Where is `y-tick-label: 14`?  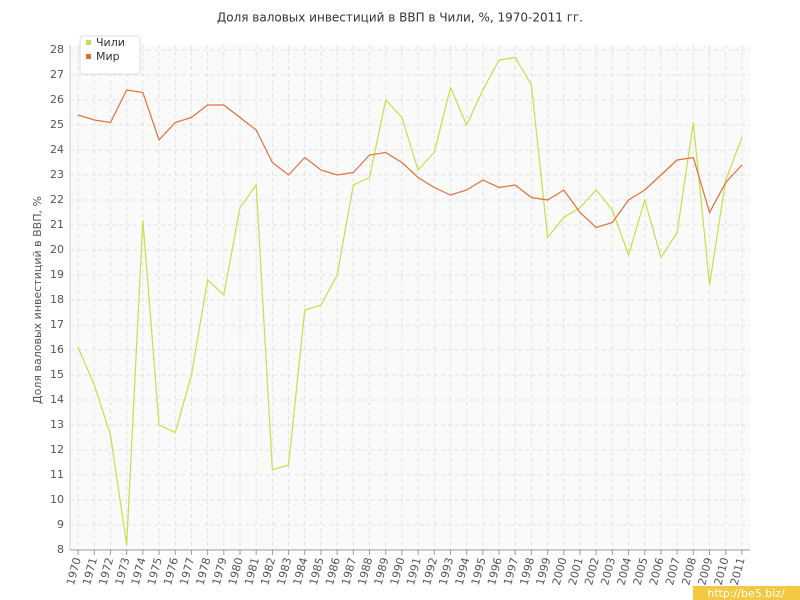 y-tick-label: 14 is located at coordinates (57, 399).